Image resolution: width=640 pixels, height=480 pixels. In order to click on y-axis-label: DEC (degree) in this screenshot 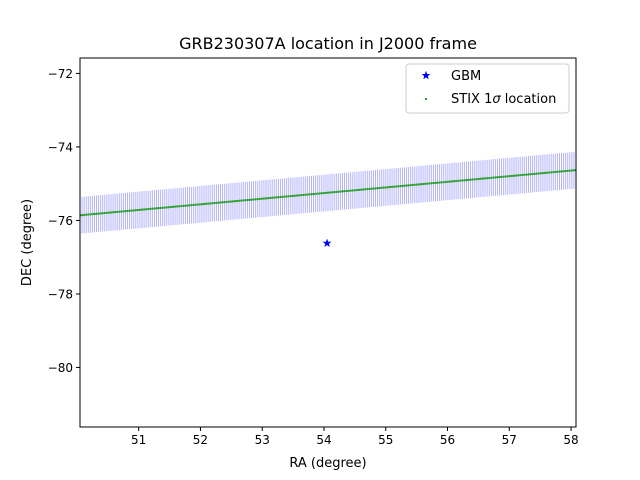, I will do `click(27, 242)`.